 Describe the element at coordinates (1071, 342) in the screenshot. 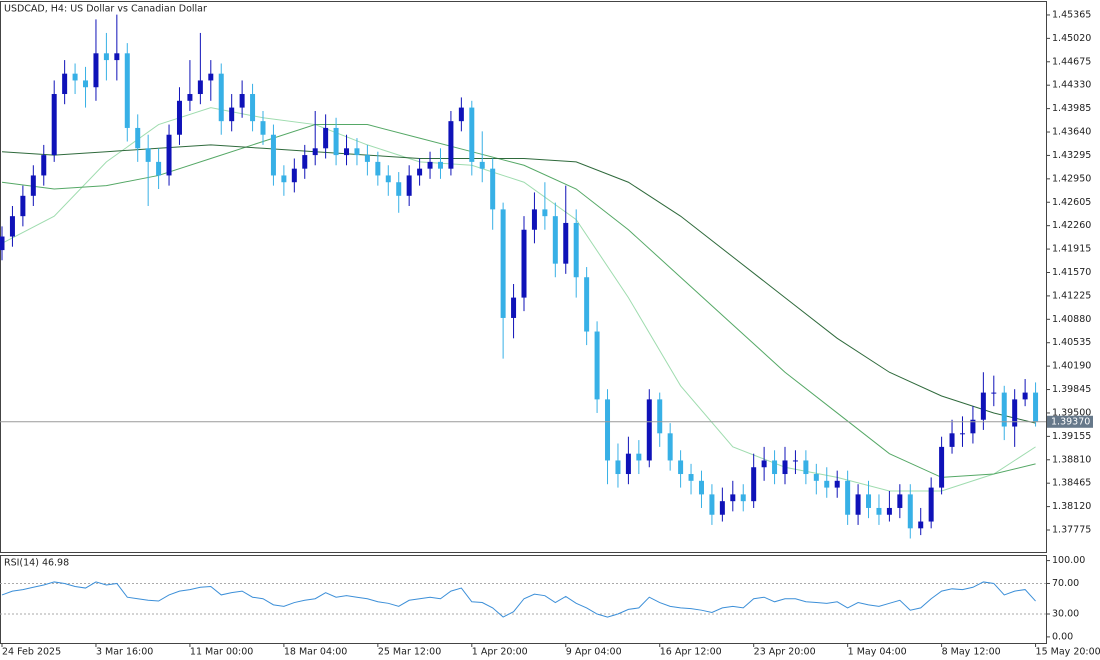

I see `y-tick-label: 1.40535` at that location.